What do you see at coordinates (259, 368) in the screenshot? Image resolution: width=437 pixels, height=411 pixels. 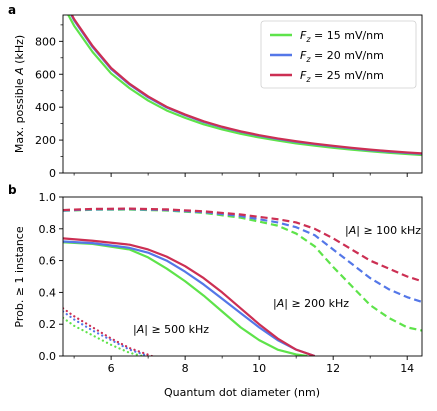 I see `b-x-tick-label: 10` at bounding box center [259, 368].